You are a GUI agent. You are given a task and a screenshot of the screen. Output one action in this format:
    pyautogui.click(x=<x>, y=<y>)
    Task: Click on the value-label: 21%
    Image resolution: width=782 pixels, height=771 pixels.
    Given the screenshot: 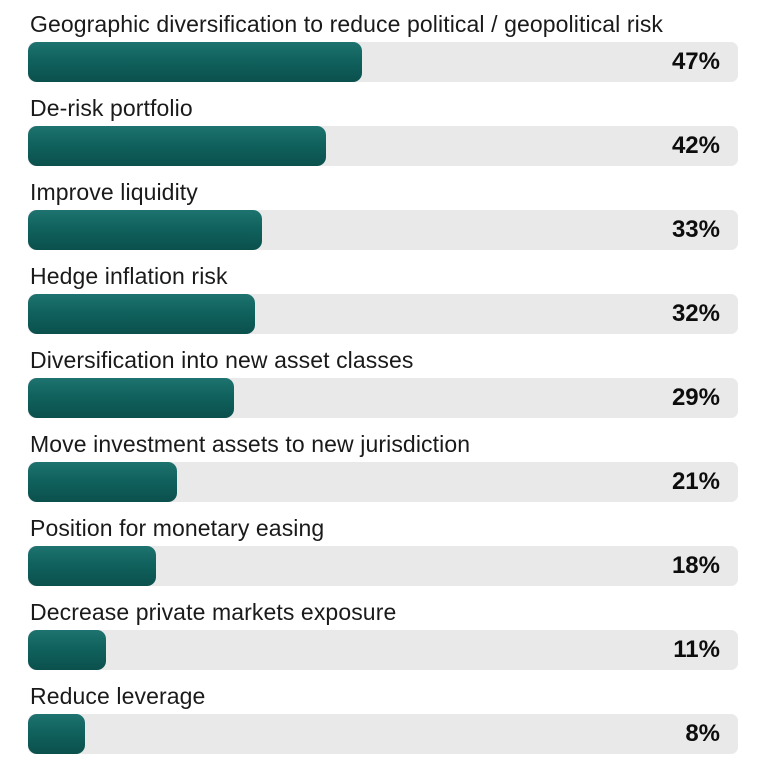 What is the action you would take?
    pyautogui.click(x=695, y=481)
    